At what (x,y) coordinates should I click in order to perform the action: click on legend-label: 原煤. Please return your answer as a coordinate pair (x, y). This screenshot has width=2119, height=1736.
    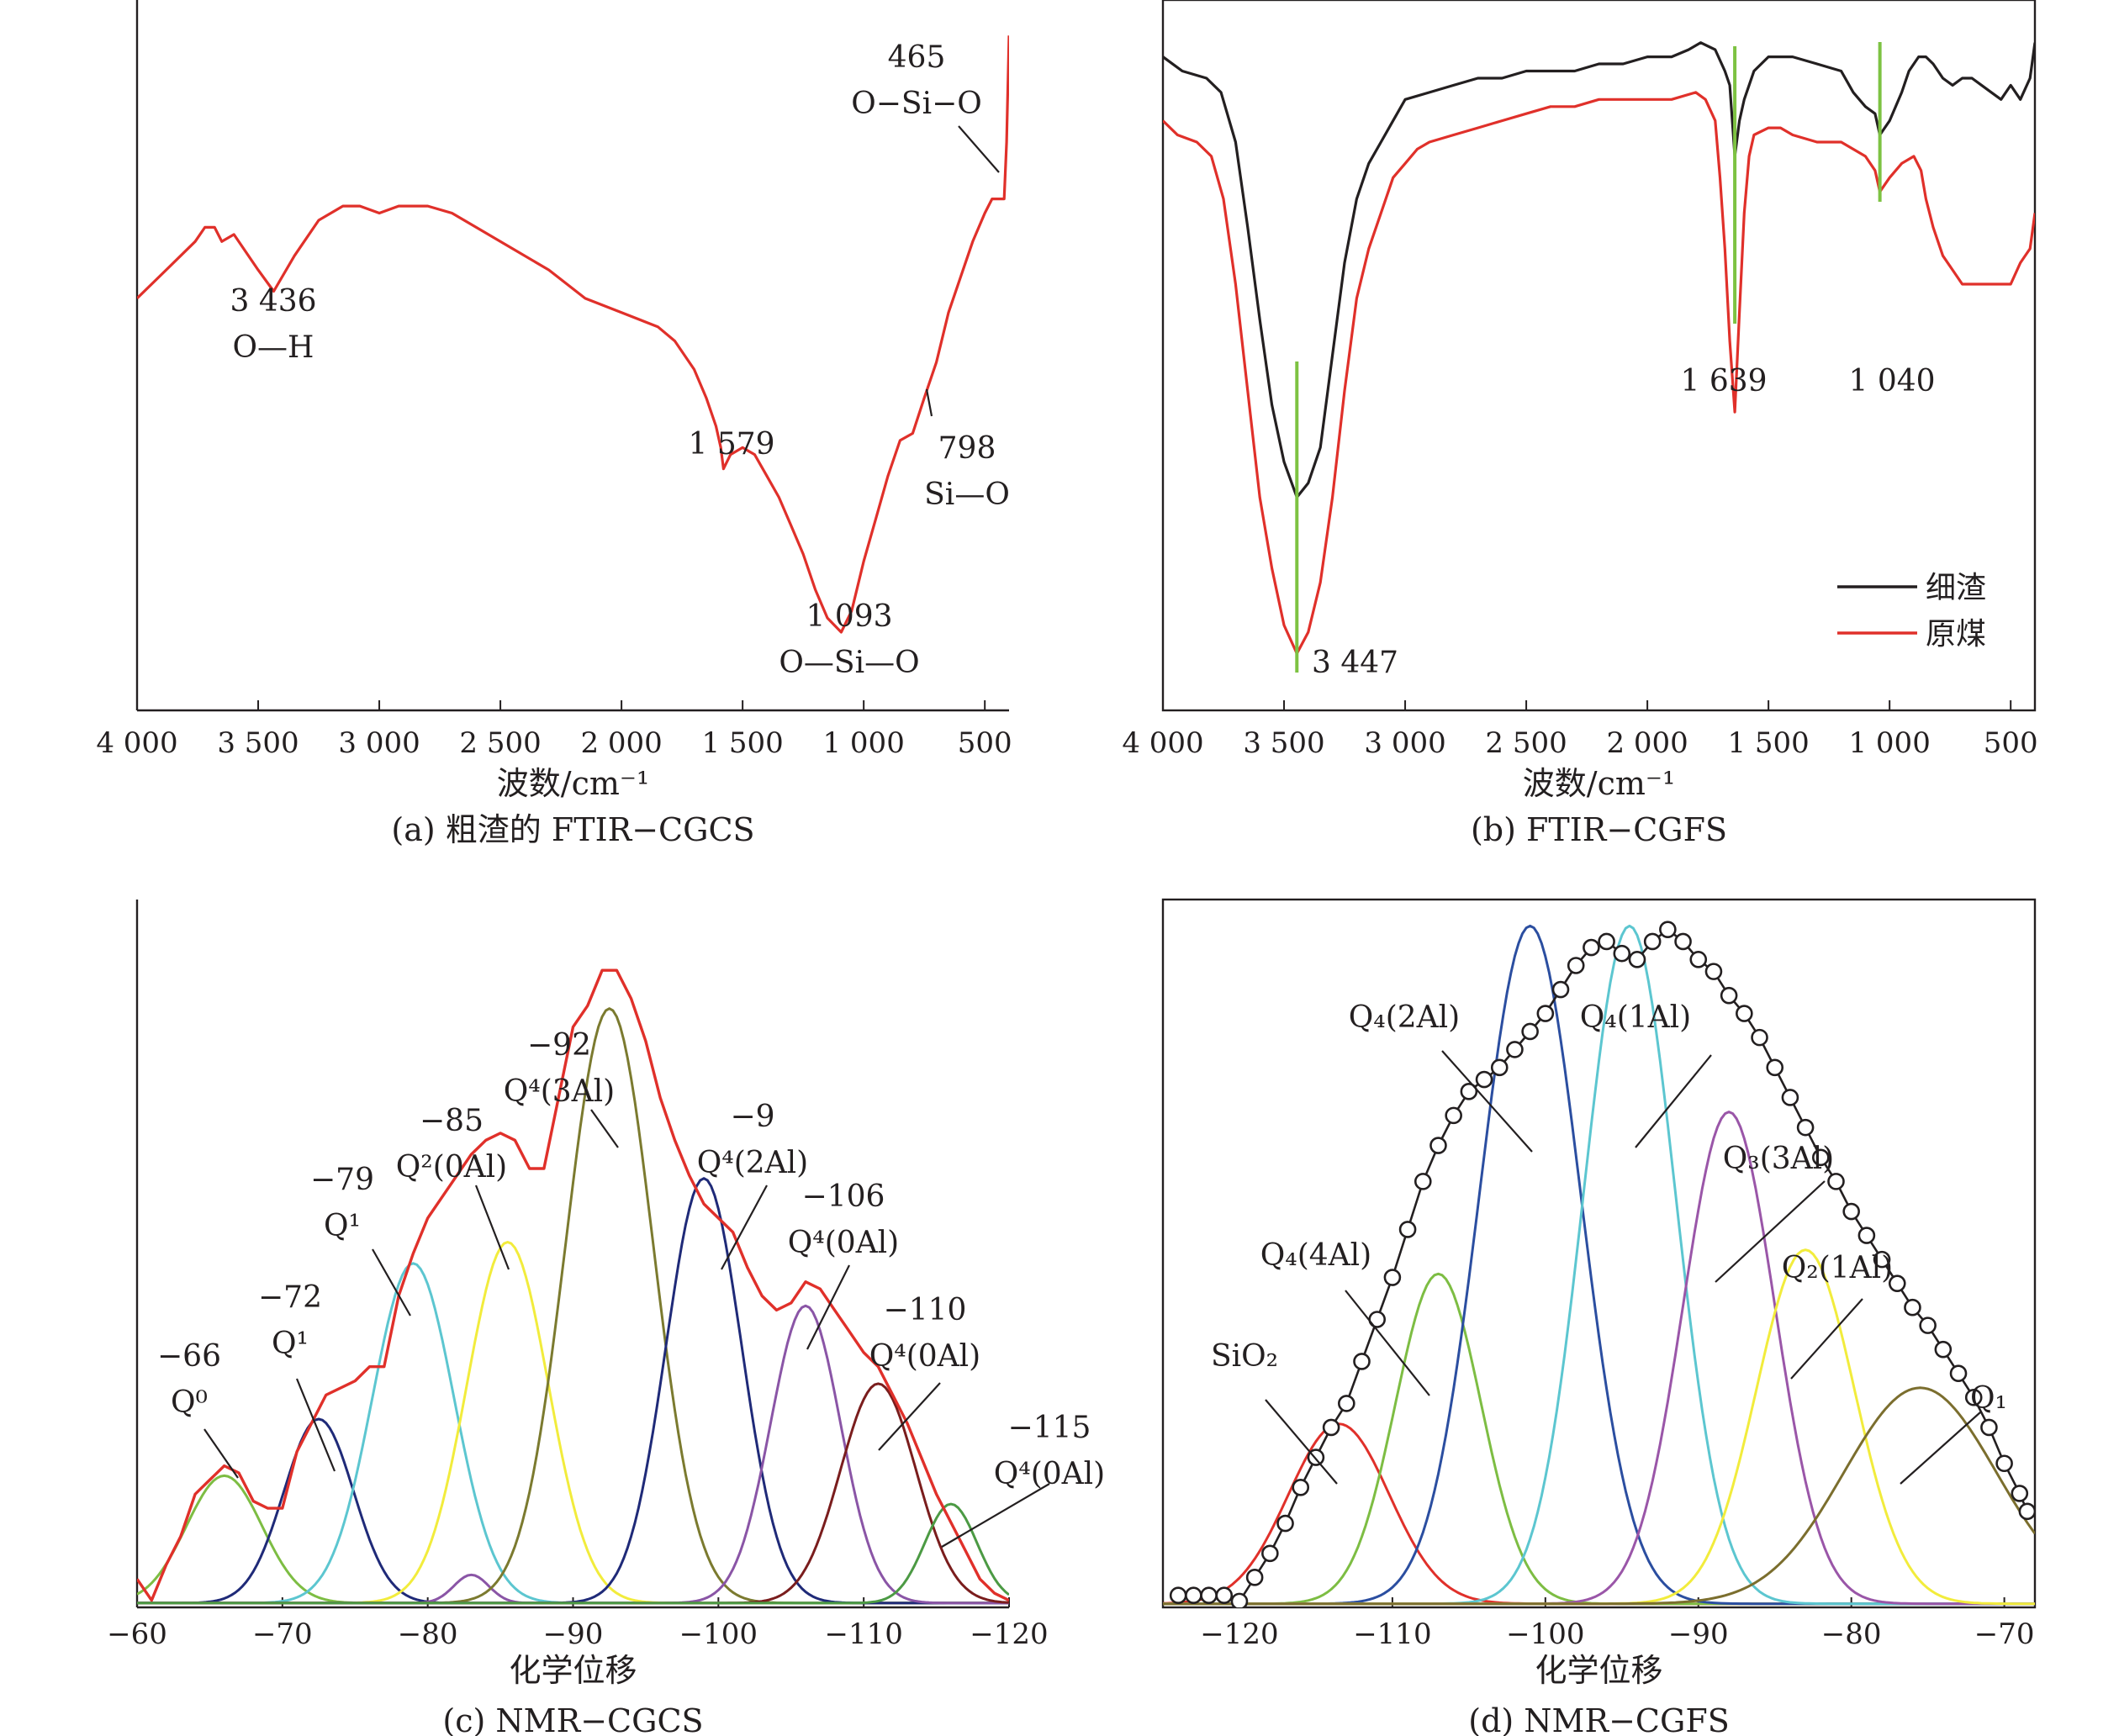
    Looking at the image, I should click on (1956, 634).